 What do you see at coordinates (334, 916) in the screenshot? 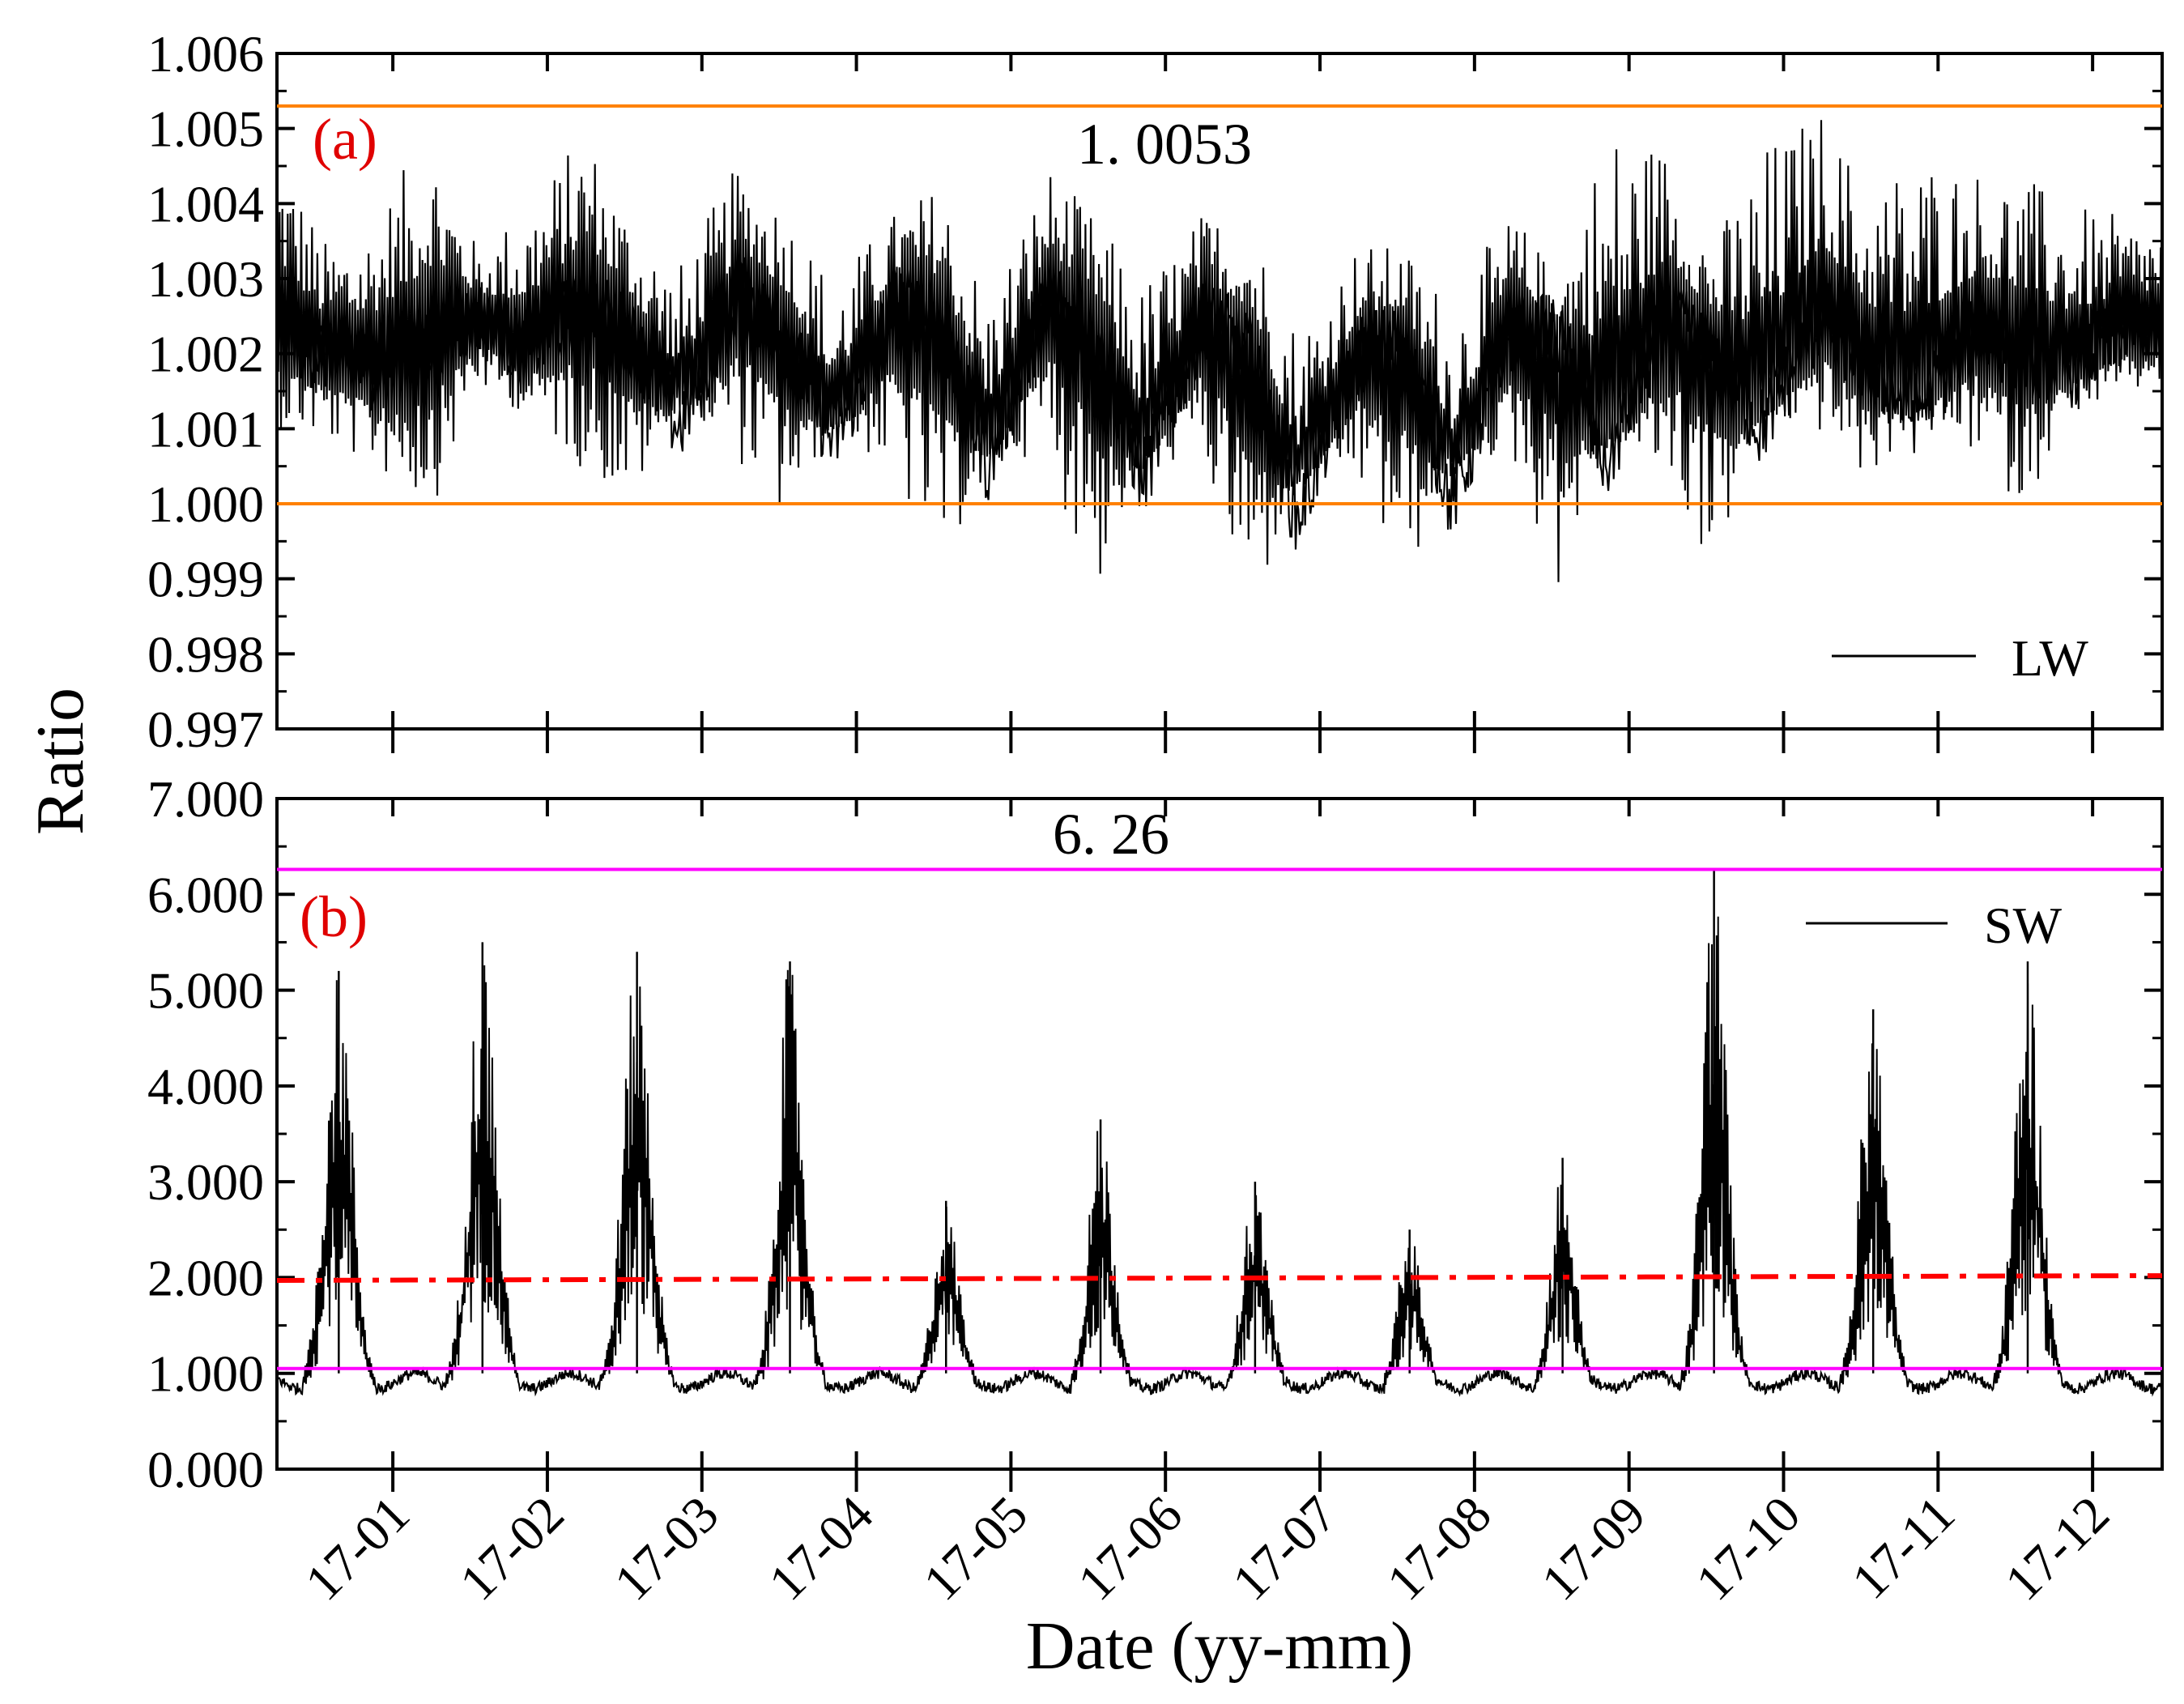
I see `panel-label-b: (b)` at bounding box center [334, 916].